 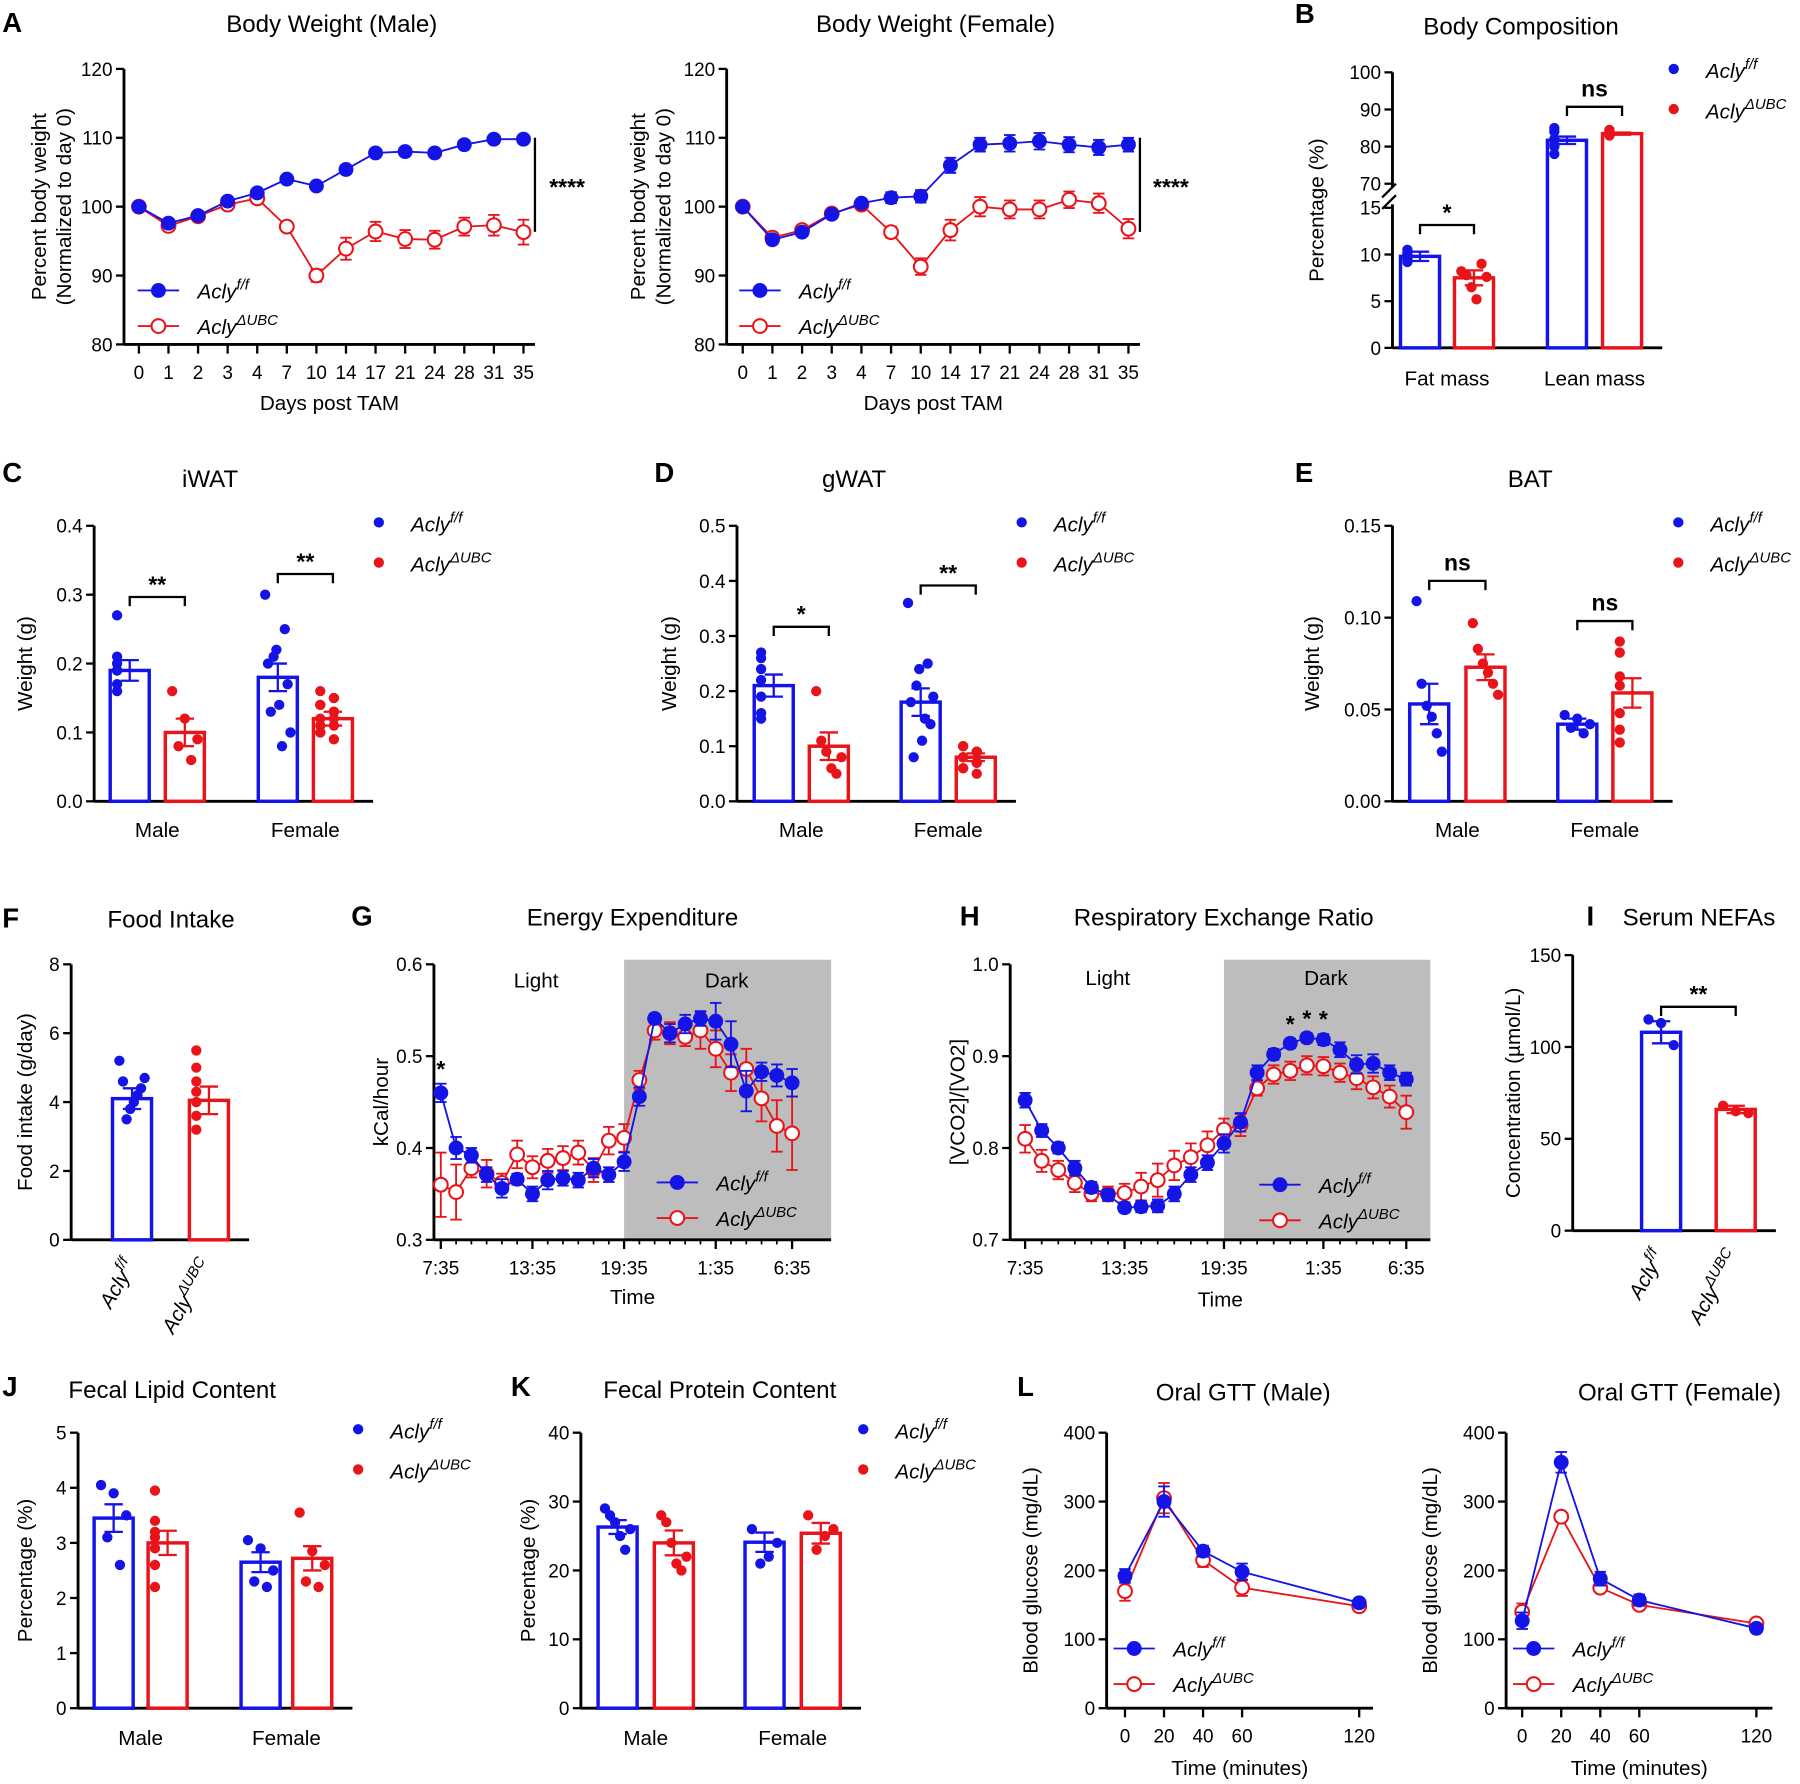 What do you see at coordinates (1639, 1768) in the screenshot?
I see `x-axis-label: Time (minutes)` at bounding box center [1639, 1768].